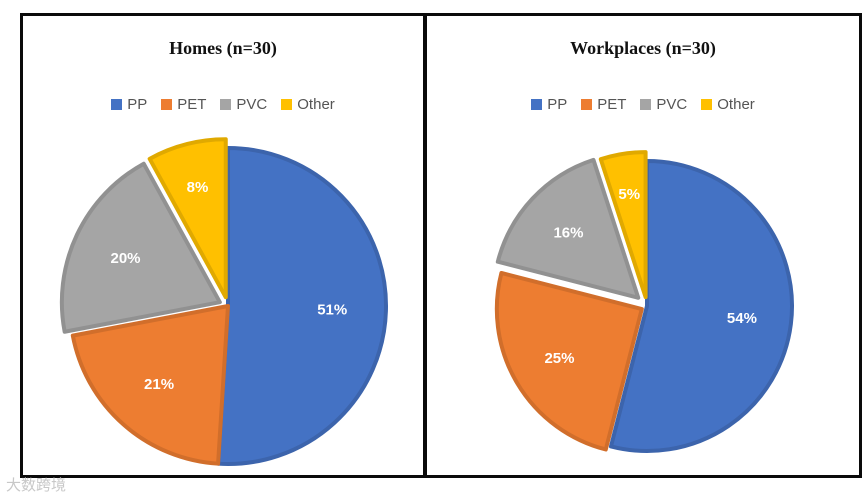 This screenshot has height=502, width=864. Describe the element at coordinates (559, 358) in the screenshot. I see `data-label: 25%` at that location.